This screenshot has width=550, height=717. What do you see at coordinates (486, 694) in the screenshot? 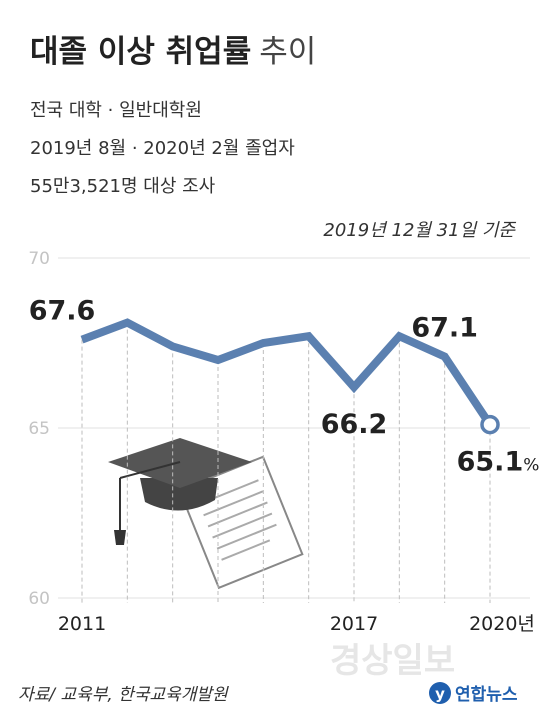
I see `logo-text: 연합뉴스` at bounding box center [486, 694].